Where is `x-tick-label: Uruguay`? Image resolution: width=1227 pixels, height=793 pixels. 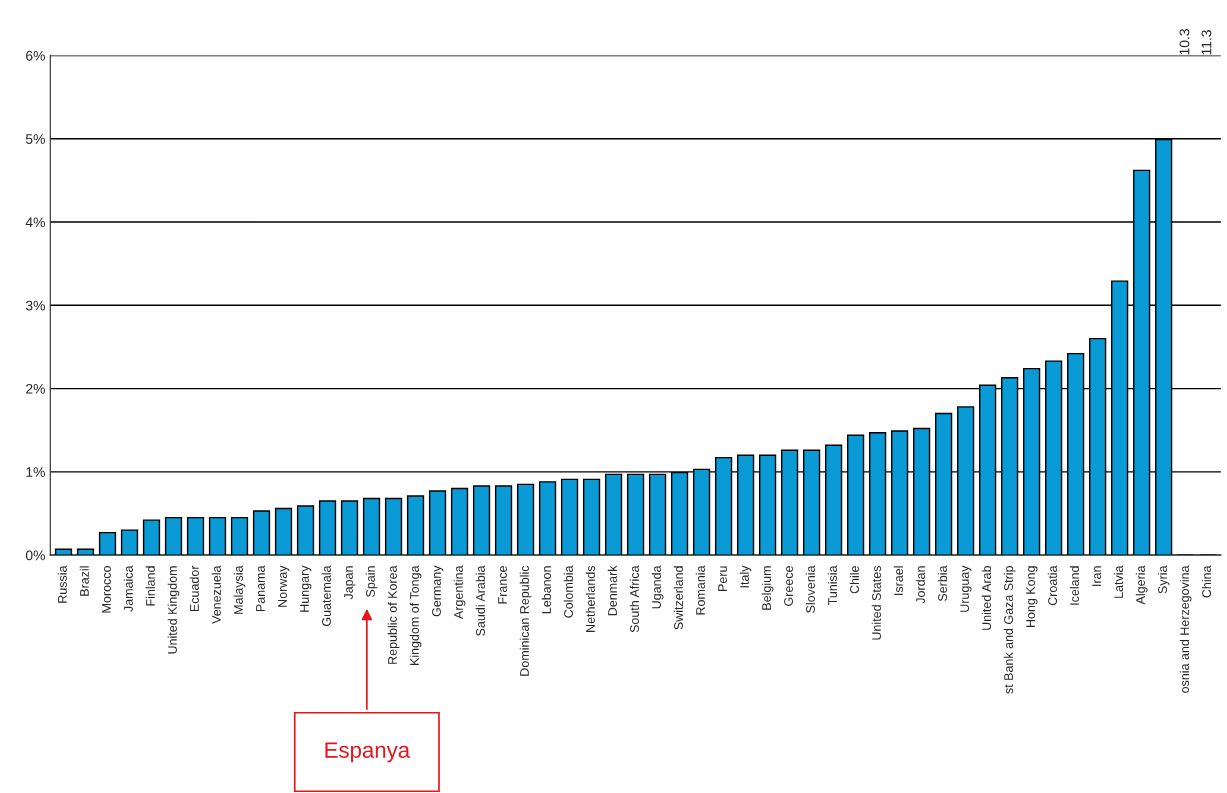 x-tick-label: Uruguay is located at coordinates (966, 588).